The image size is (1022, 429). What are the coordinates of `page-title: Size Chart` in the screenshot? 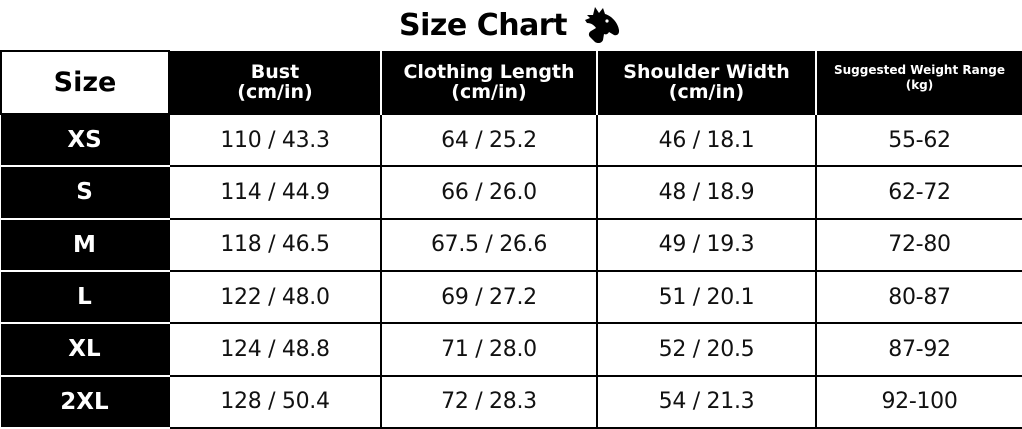 It's located at (483, 25).